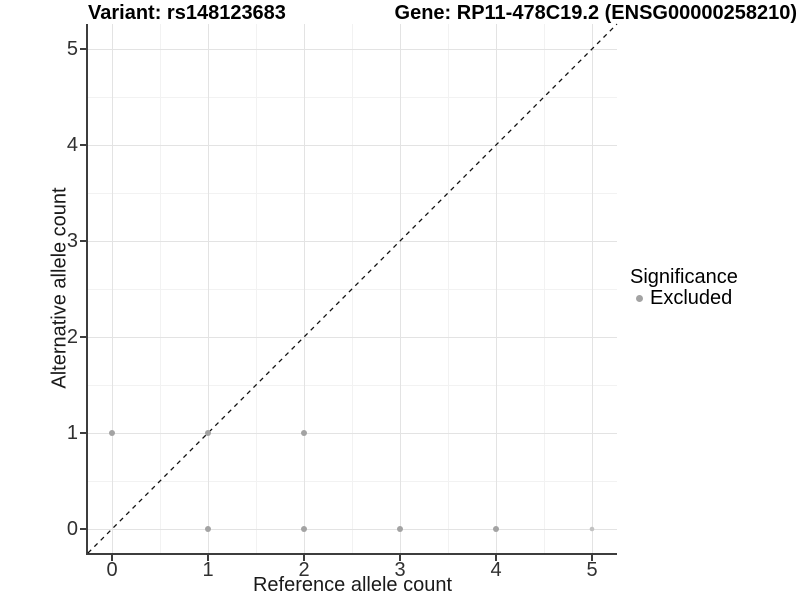 This screenshot has height=600, width=800. Describe the element at coordinates (400, 570) in the screenshot. I see `x-tick-label: 3` at that location.